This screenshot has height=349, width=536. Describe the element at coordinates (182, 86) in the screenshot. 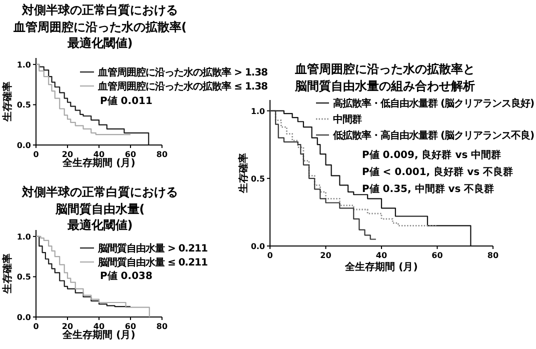

I see `legend-label: 血管周囲腔に沿った水の拡散率 ≤ 1.38` at that location.